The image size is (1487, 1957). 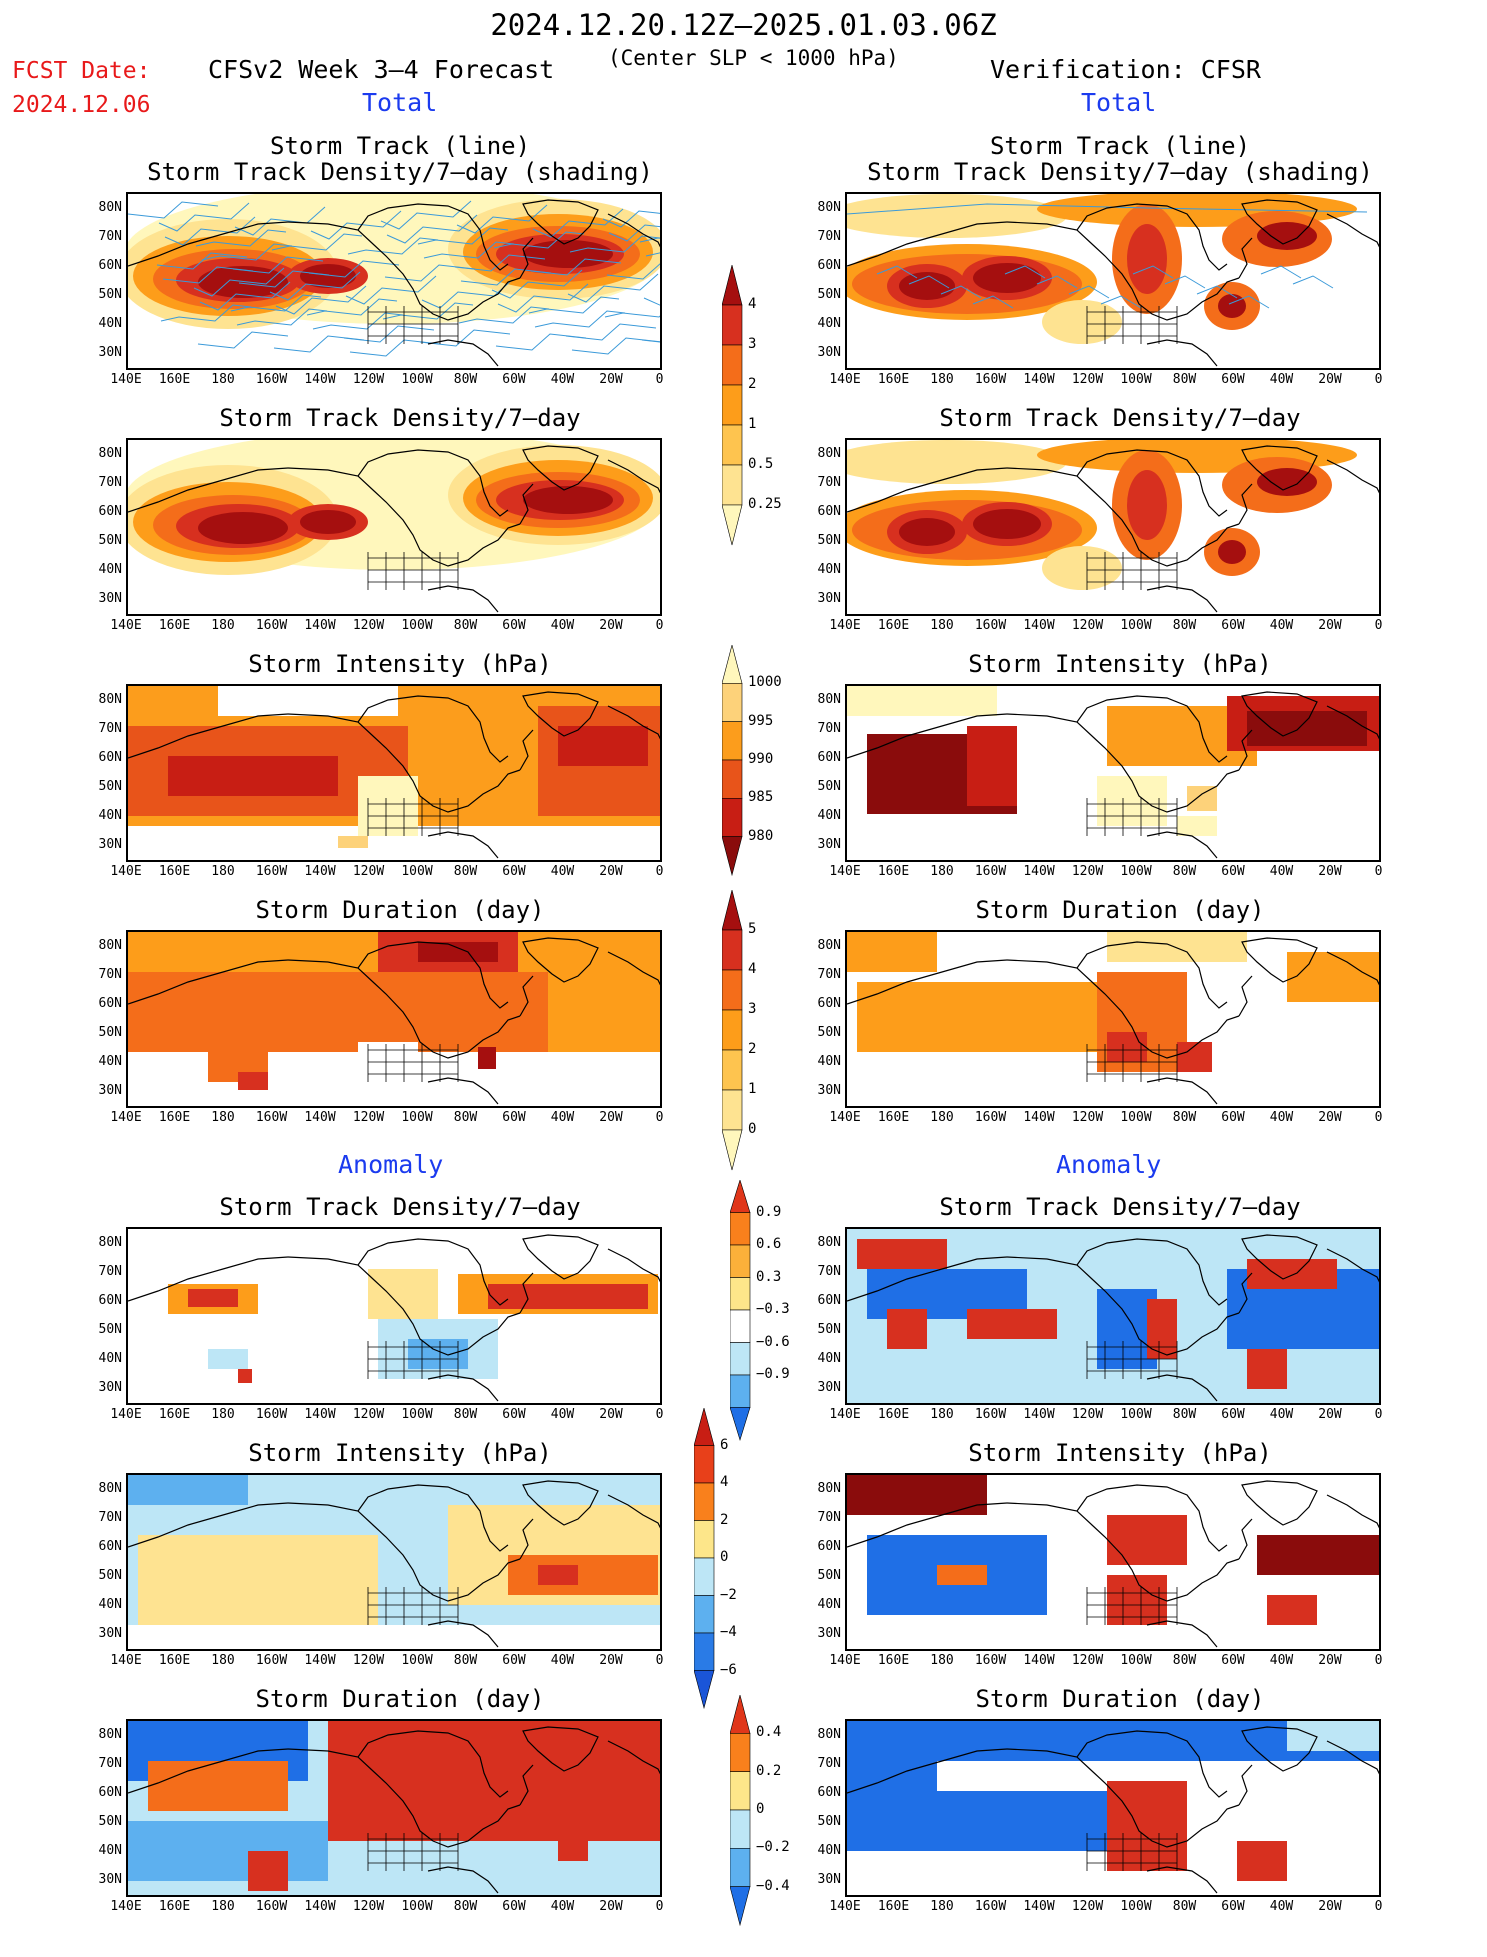 What do you see at coordinates (400, 418) in the screenshot?
I see `panel-title-density-left: Storm Track Density/7–day` at bounding box center [400, 418].